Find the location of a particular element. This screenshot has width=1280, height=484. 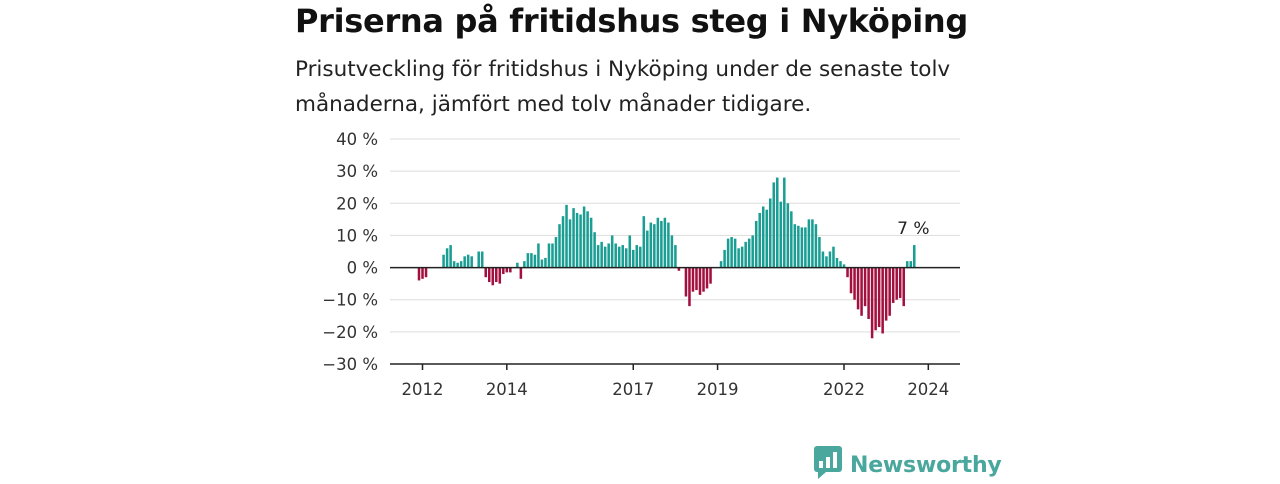

newsworthy-logo: Newsworthy is located at coordinates (908, 465).